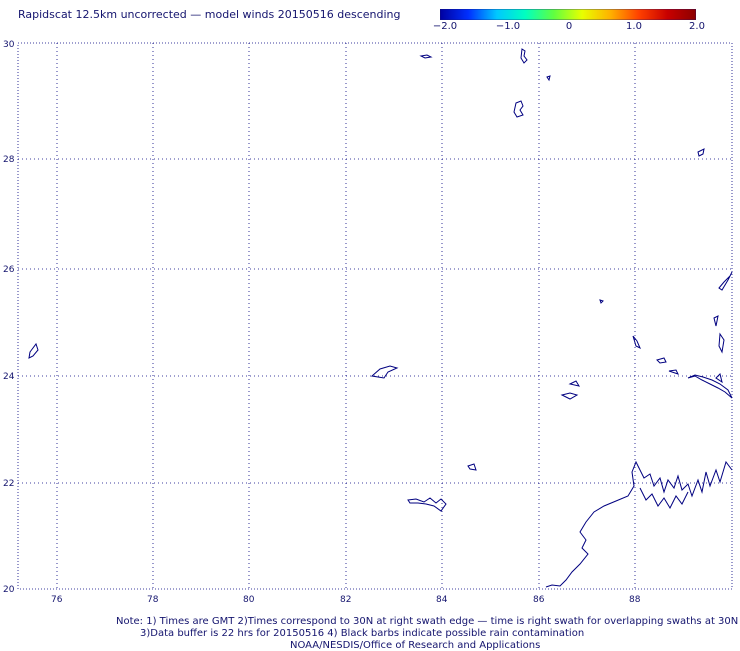  Describe the element at coordinates (639, 524) in the screenshot. I see `mainland-coast` at that location.